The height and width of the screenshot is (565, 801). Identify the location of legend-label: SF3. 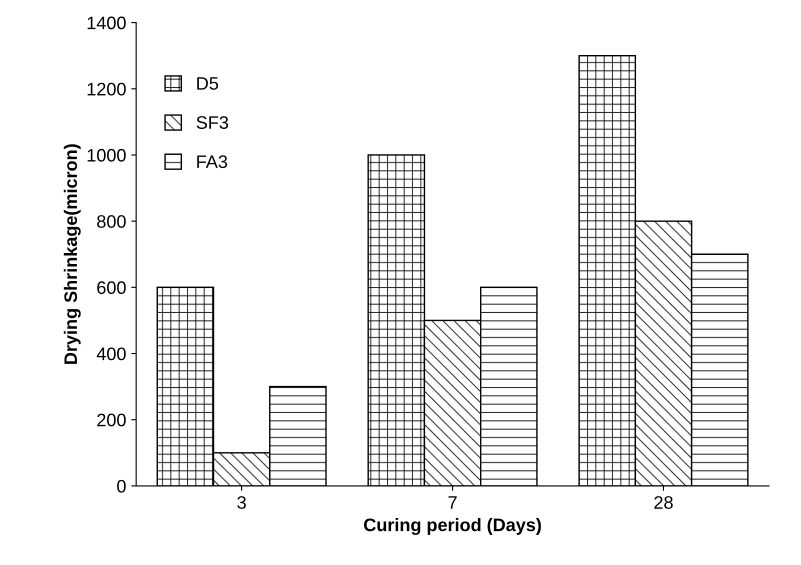
(212, 122).